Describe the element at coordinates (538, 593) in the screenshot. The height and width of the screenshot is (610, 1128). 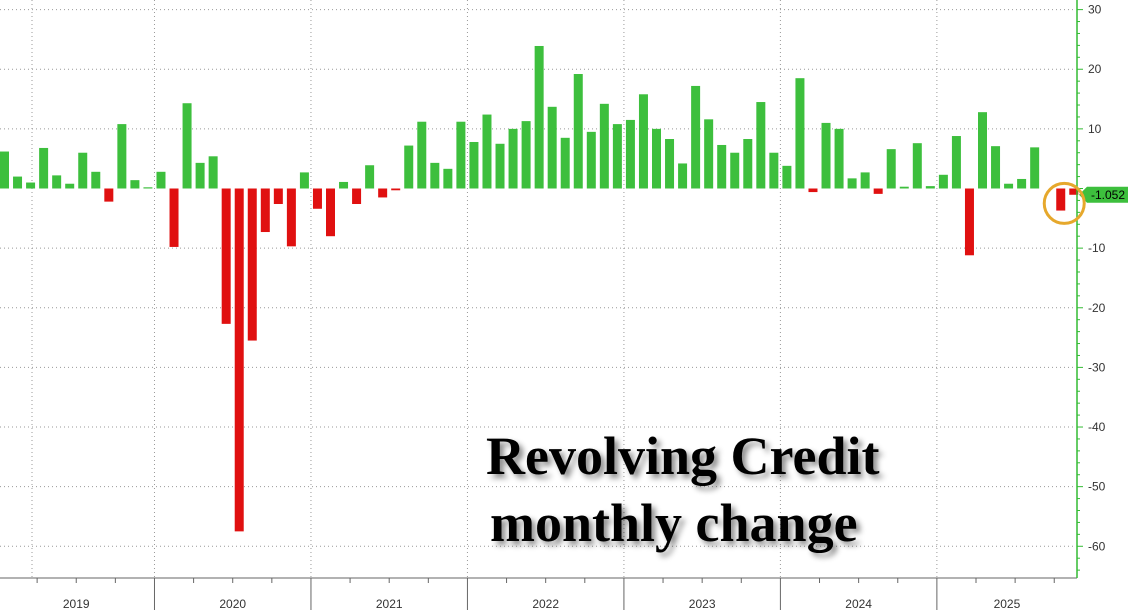
I see `x-axis: 2019 2020 2021 2022 2023 2024 2025` at that location.